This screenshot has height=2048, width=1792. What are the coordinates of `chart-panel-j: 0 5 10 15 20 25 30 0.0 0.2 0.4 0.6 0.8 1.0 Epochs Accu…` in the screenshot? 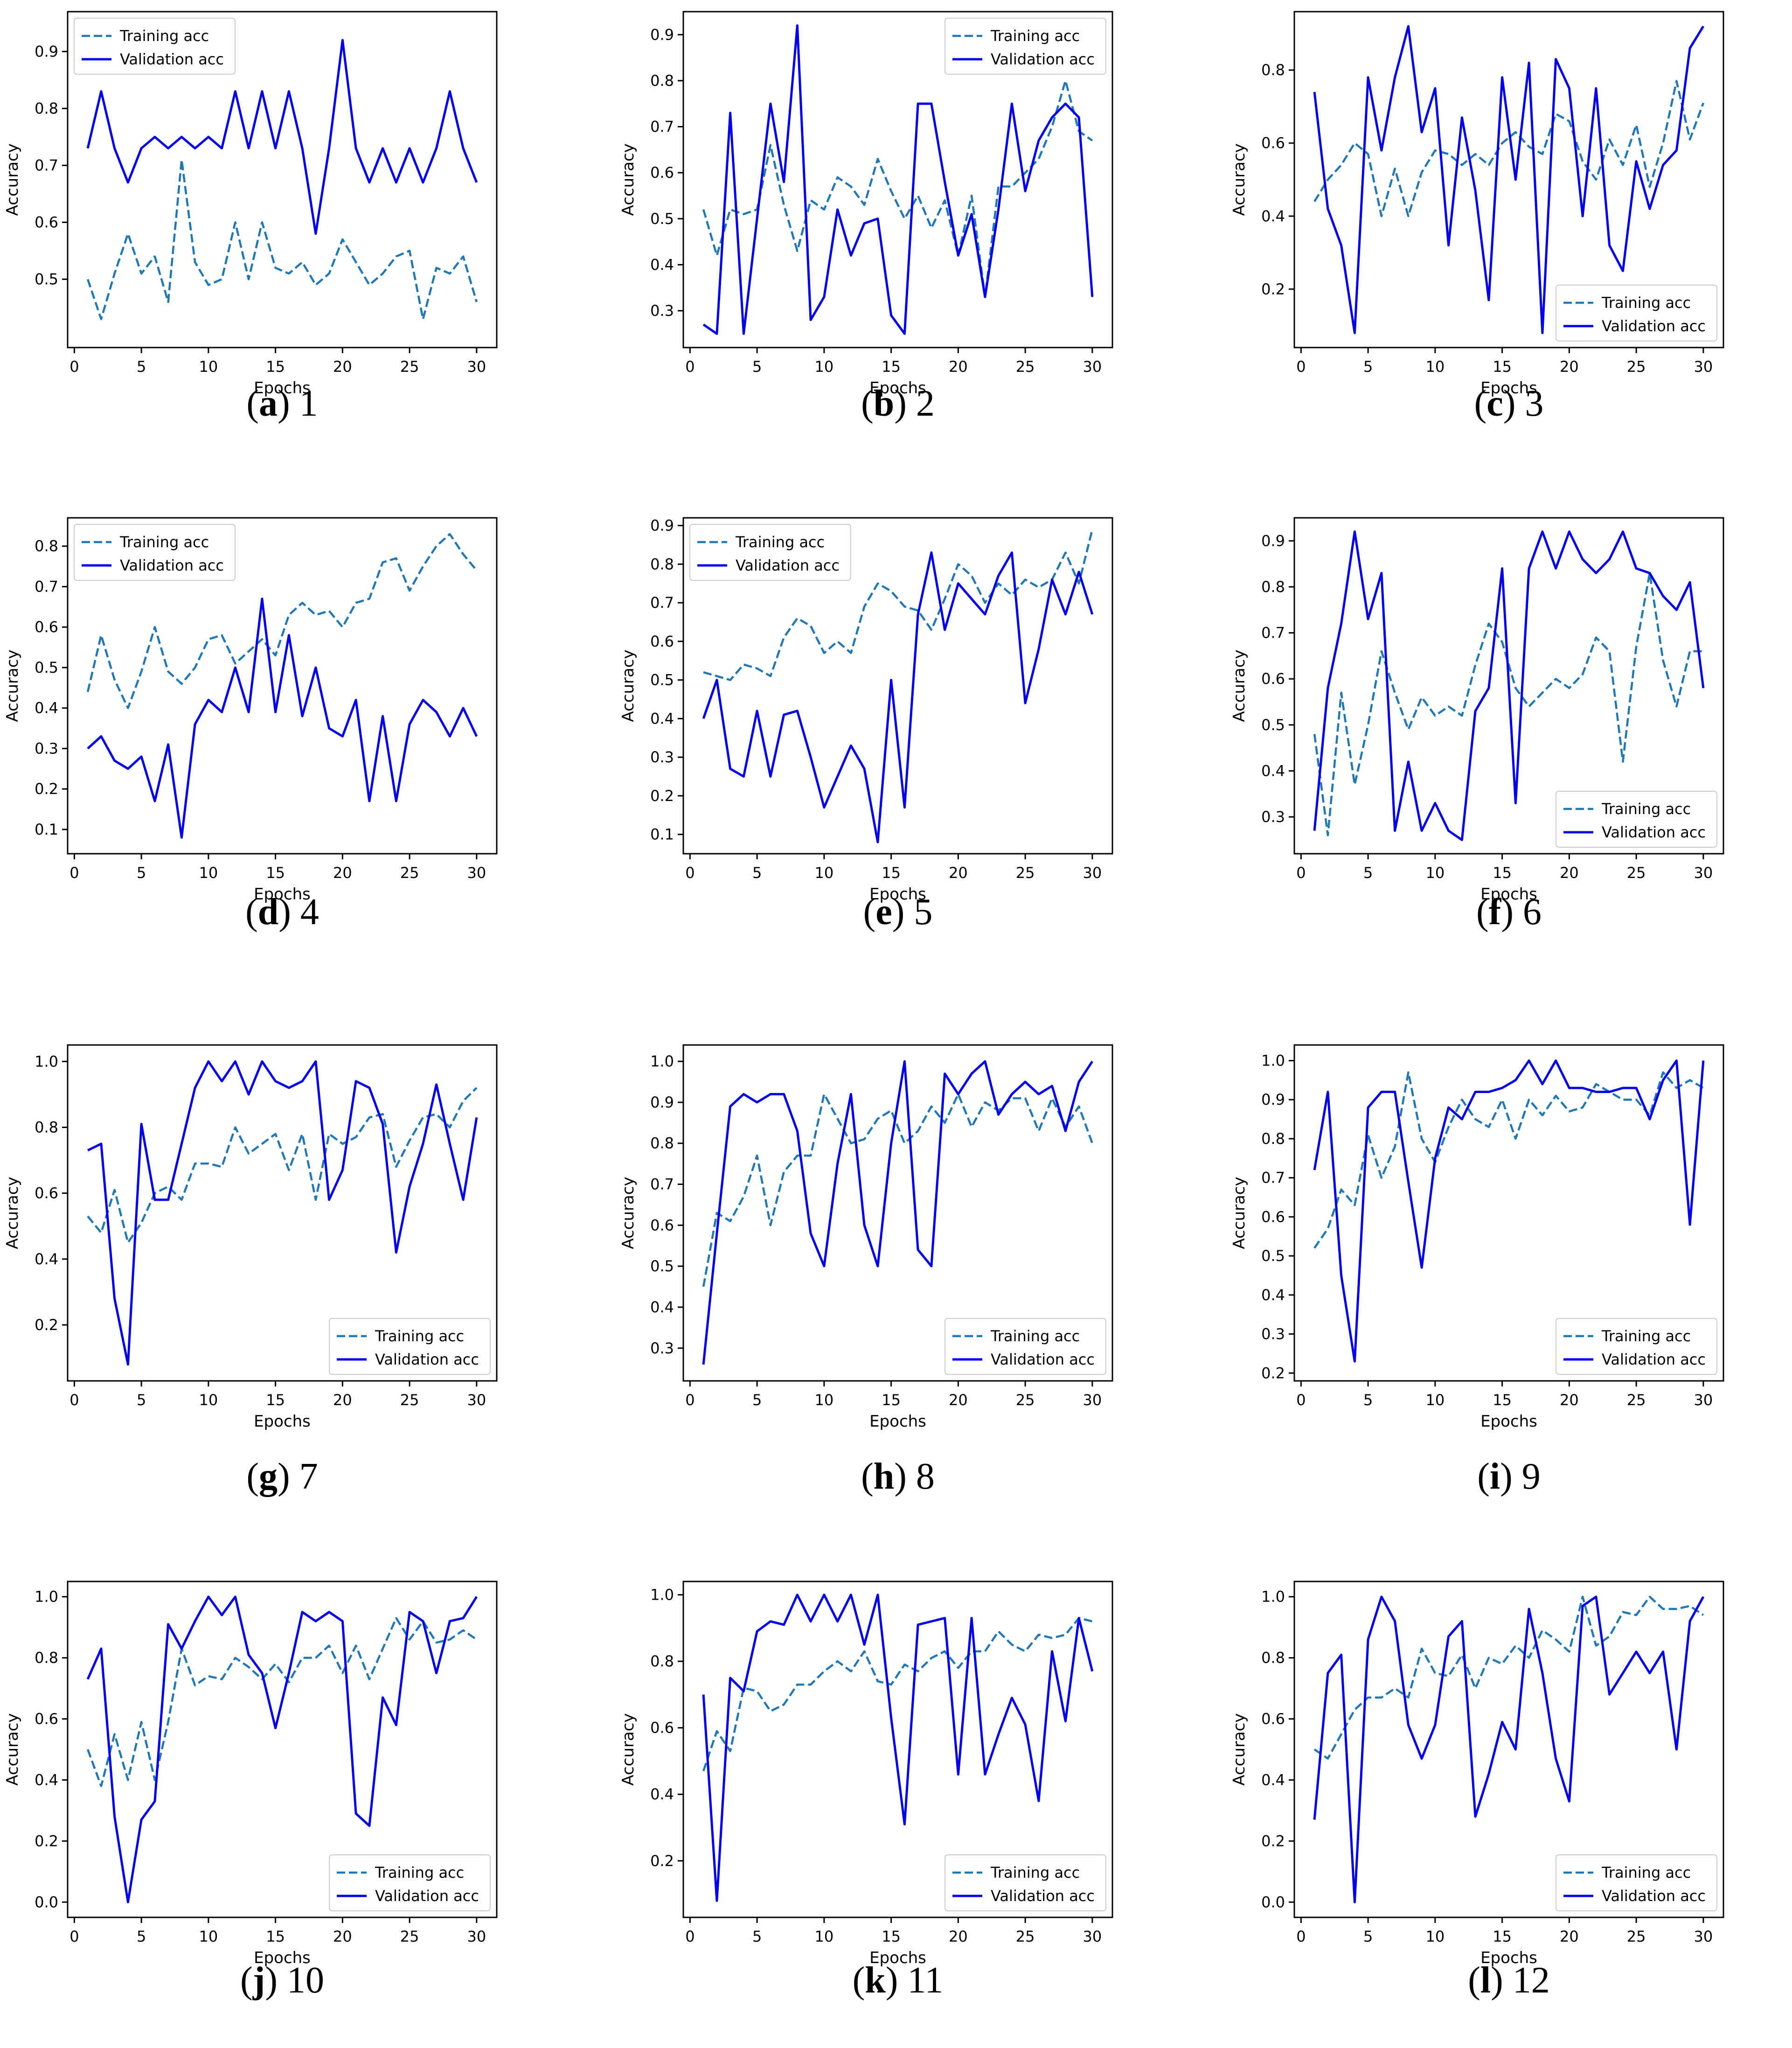 It's located at (249, 1814).